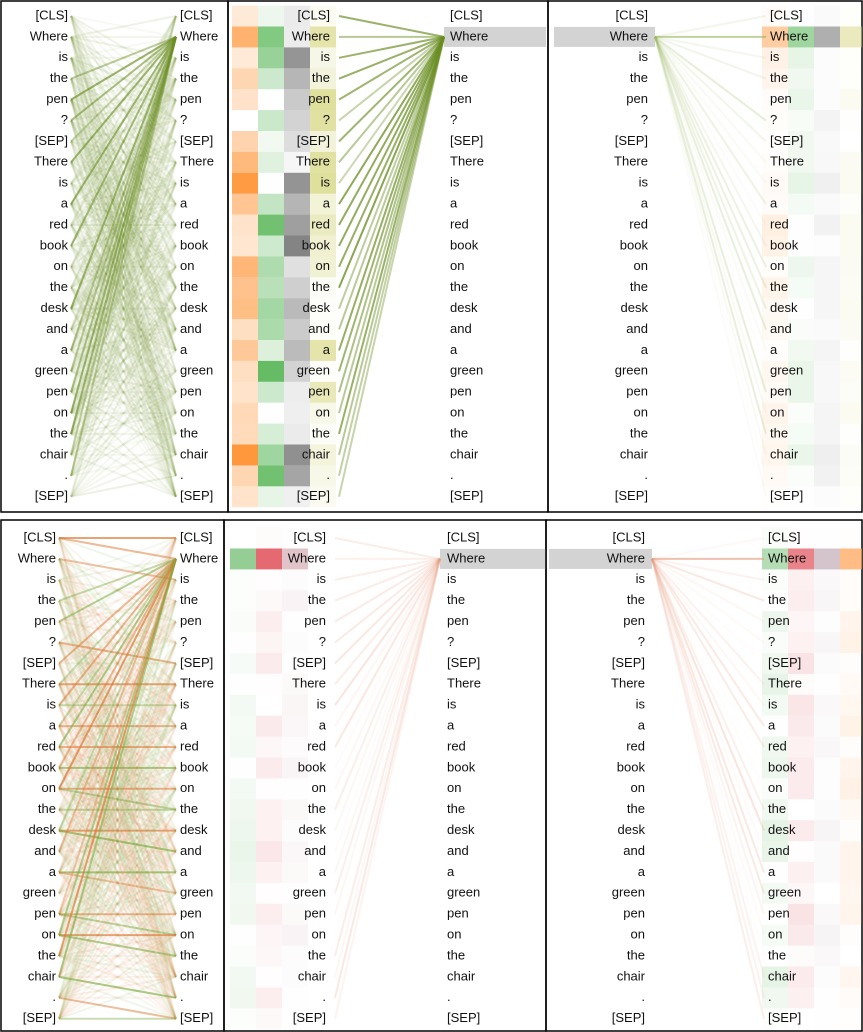  What do you see at coordinates (635, 745) in the screenshot?
I see `token-left: red` at bounding box center [635, 745].